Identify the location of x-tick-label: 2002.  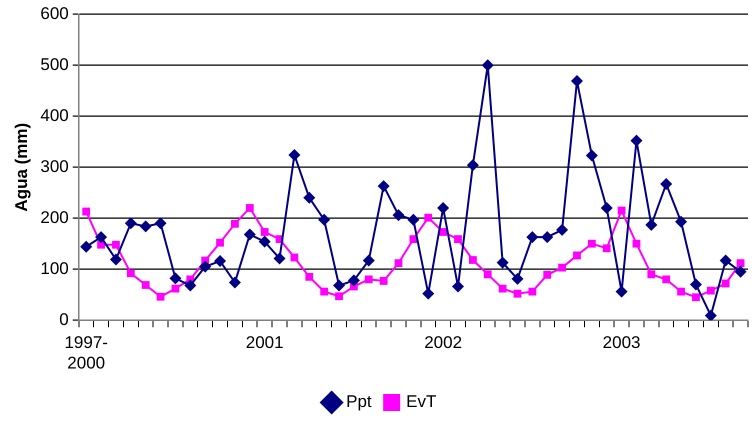
(443, 342).